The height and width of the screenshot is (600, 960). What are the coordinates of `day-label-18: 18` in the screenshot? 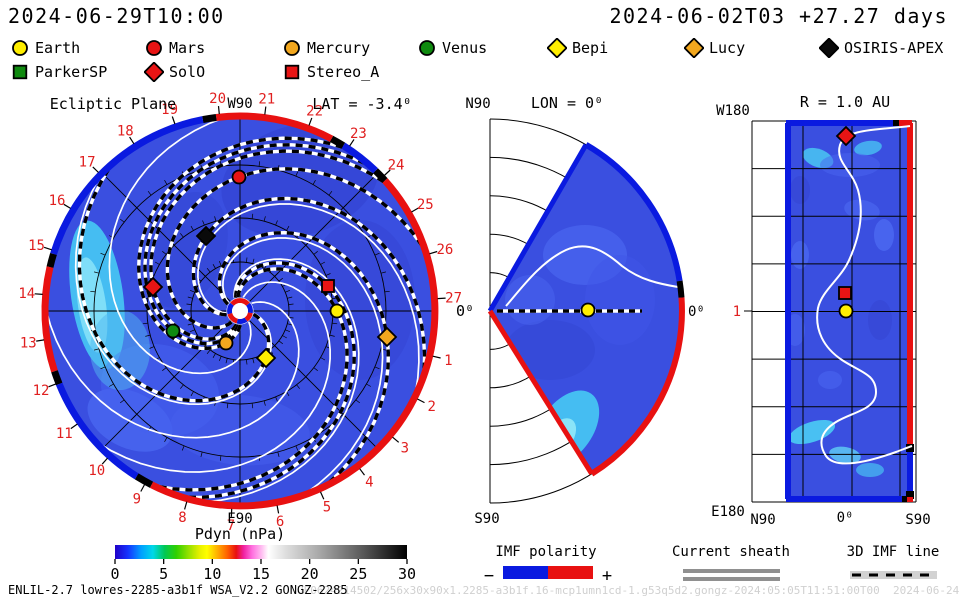 It's located at (125, 131).